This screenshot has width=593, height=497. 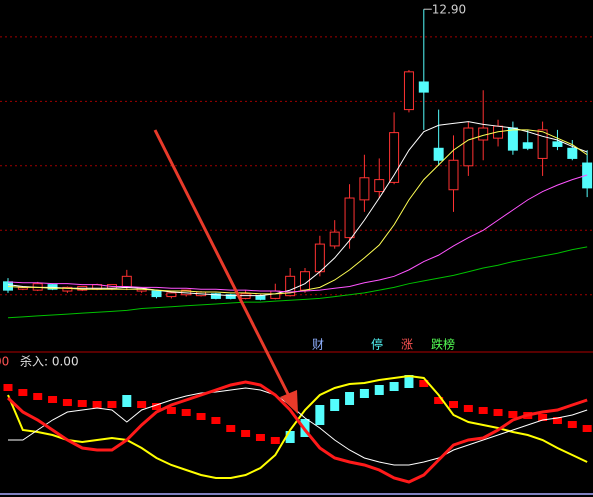 I want to click on annotation: 涨, so click(x=407, y=344).